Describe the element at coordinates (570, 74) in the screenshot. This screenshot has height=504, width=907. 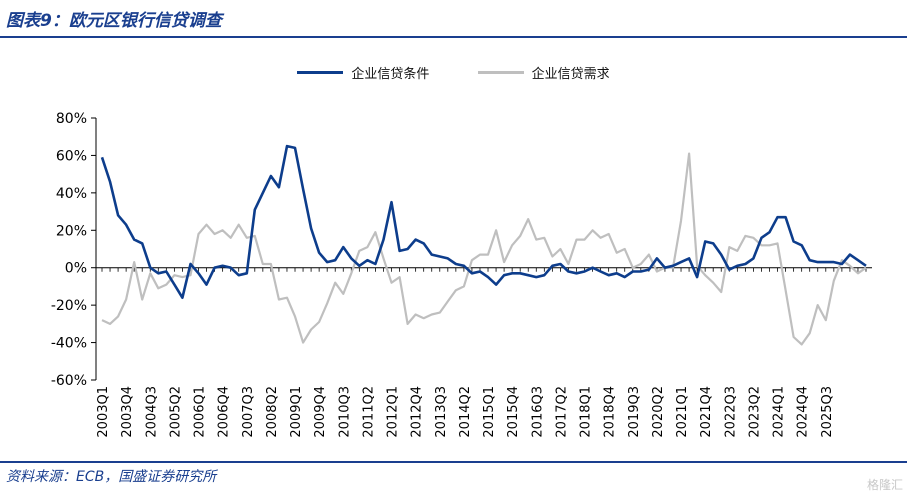
I see `legend-label-demand: 企业信贷需求` at that location.